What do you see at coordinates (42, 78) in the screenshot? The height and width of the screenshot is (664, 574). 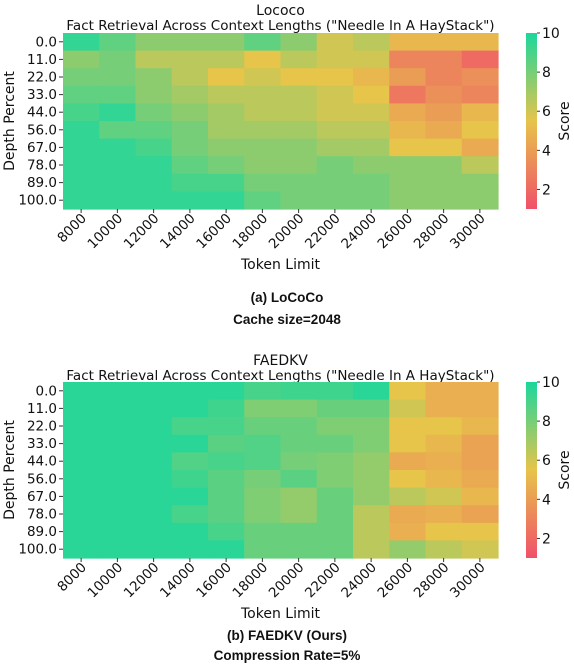 I see `y-tick-label: 22.0` at bounding box center [42, 78].